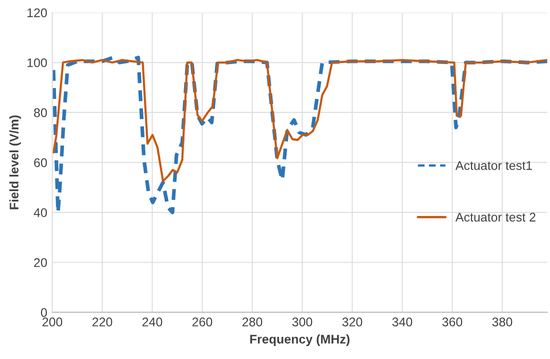 The width and height of the screenshot is (550, 359). What do you see at coordinates (495, 217) in the screenshot?
I see `legend-label: Actuator test 2` at bounding box center [495, 217].